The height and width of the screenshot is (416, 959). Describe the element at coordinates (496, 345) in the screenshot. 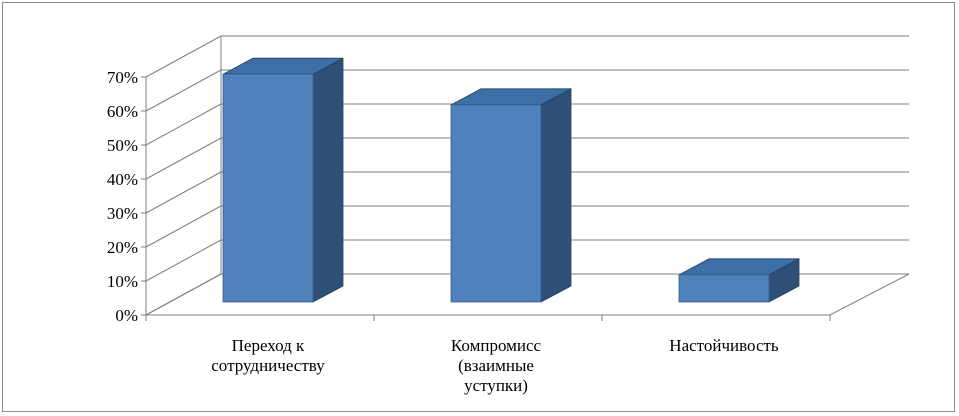

I see `category-label-line: Компромисс` at that location.